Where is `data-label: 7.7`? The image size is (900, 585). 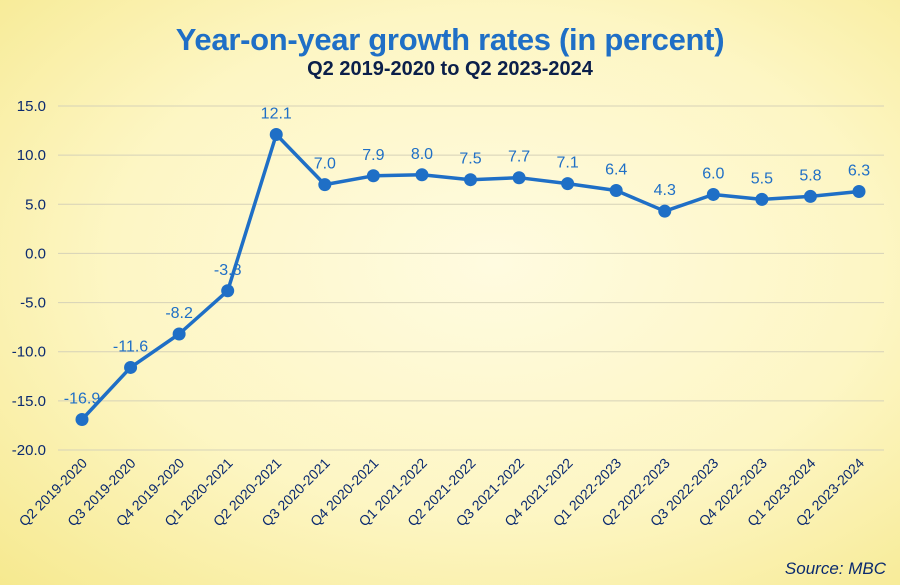 data-label: 7.7 is located at coordinates (519, 157).